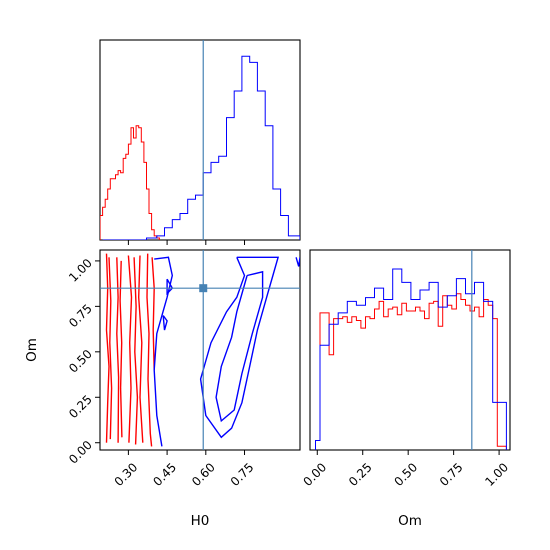 This screenshot has height=550, width=550. What do you see at coordinates (126, 474) in the screenshot?
I see `tick-label-h0: 0.30` at bounding box center [126, 474].